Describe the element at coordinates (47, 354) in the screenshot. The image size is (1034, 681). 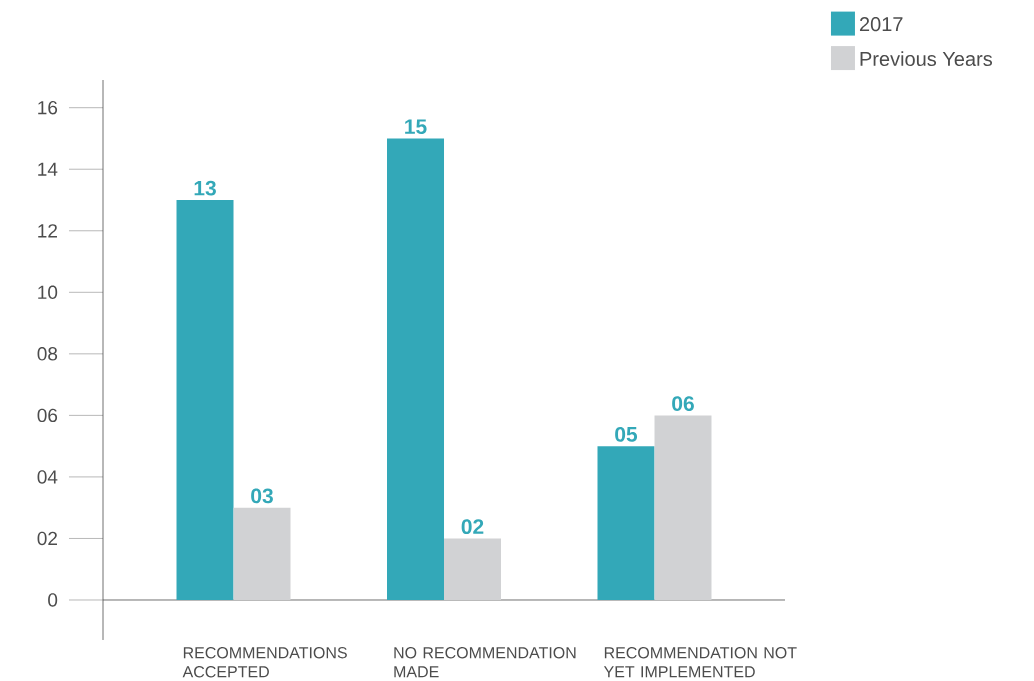
I see `y-tick-label: 08` at that location.